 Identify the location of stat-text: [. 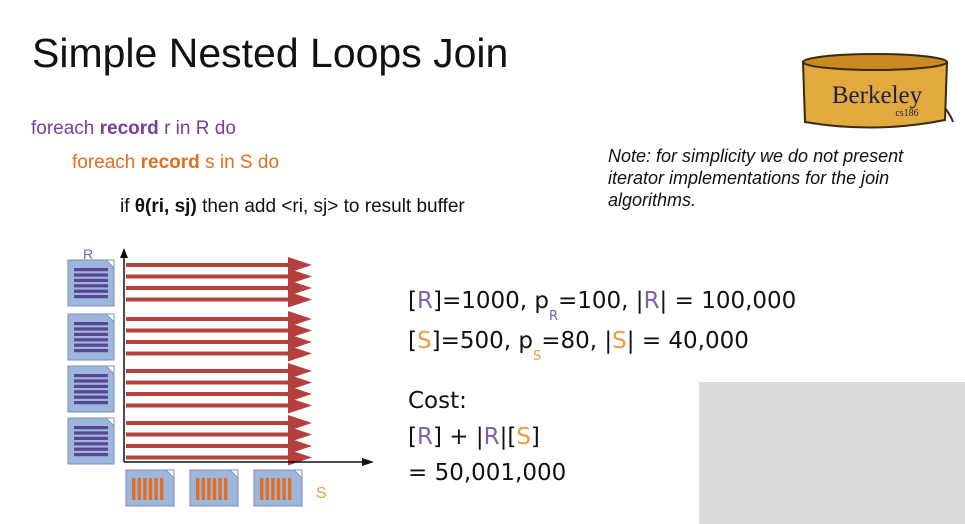
(412, 341).